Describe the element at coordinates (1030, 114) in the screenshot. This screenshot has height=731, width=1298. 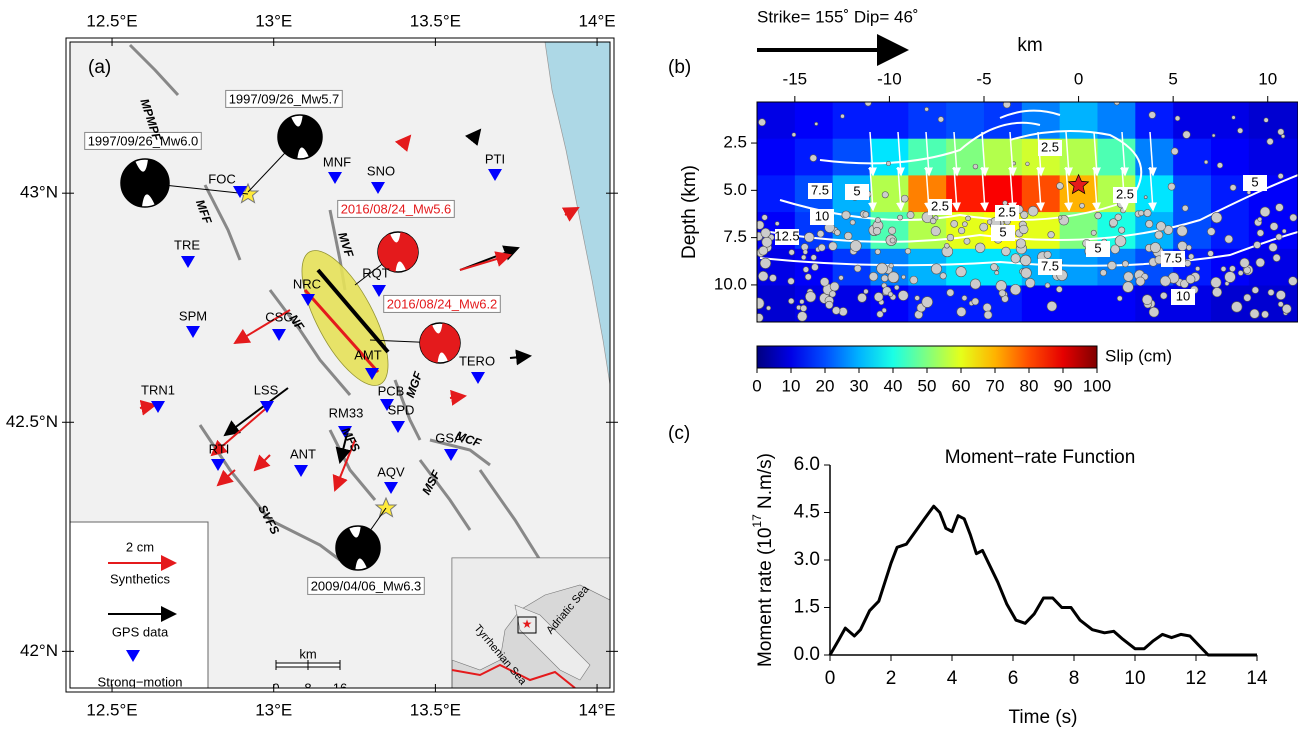
I see `contour` at that location.